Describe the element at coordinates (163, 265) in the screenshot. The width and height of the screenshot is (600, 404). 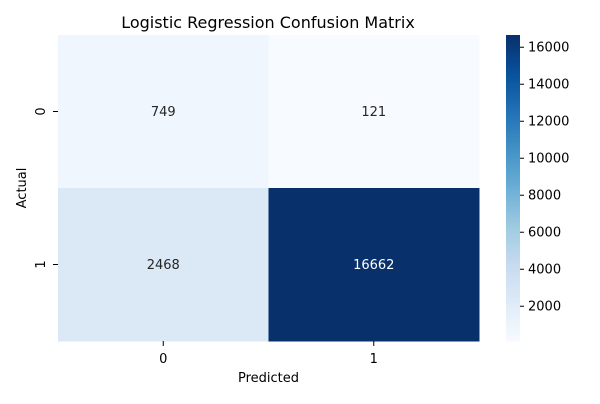
I see `cell-annotation-r1-c0: 2468` at that location.